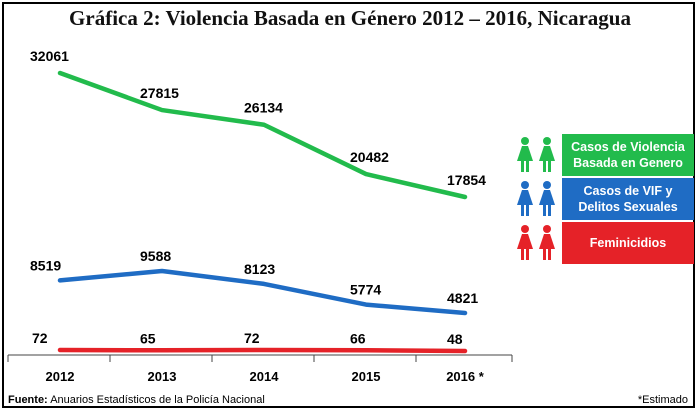  Describe the element at coordinates (369, 157) in the screenshot. I see `data-label-0-3: 20482` at that location.